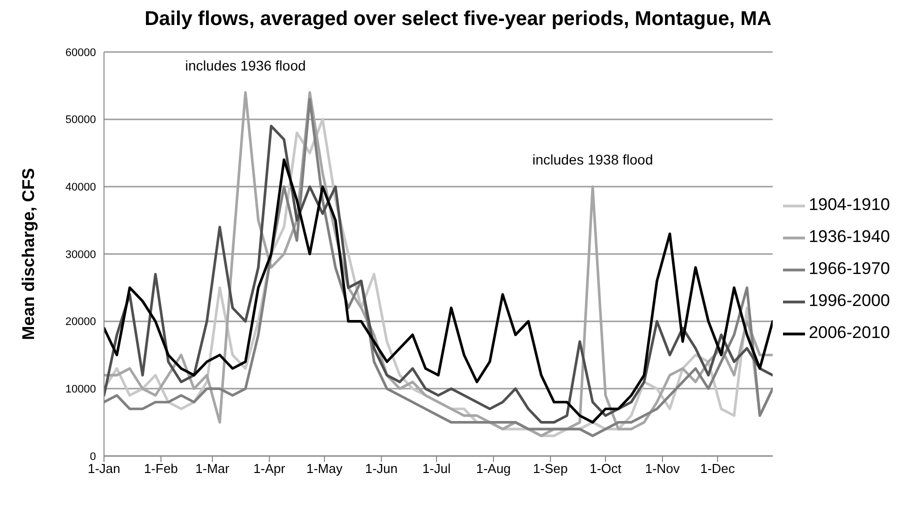 The height and width of the screenshot is (511, 918). What do you see at coordinates (269, 468) in the screenshot?
I see `x-tick-label: 1-Apr` at bounding box center [269, 468].